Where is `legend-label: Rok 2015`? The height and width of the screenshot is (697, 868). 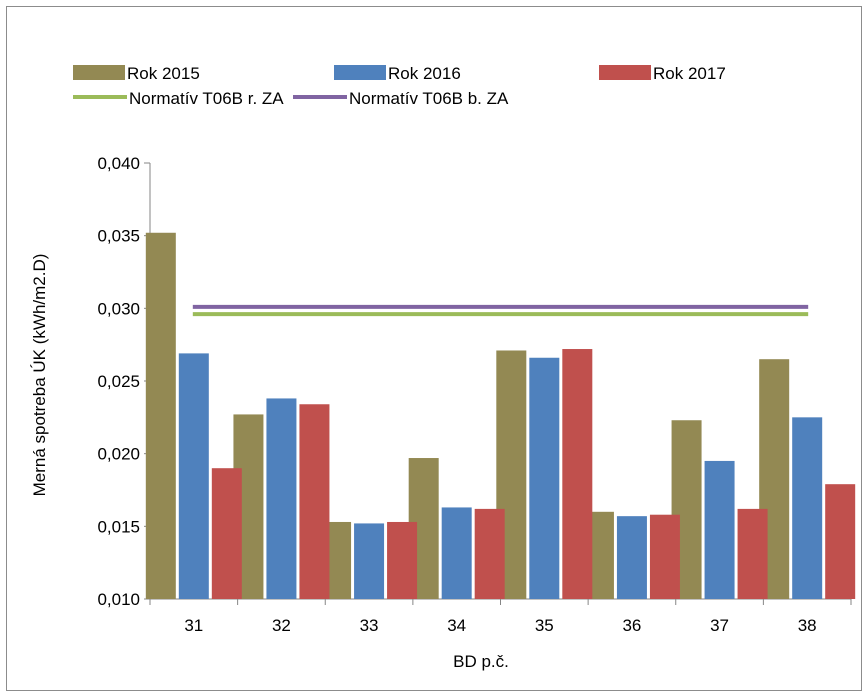 legend-label: Rok 2015 is located at coordinates (163, 73).